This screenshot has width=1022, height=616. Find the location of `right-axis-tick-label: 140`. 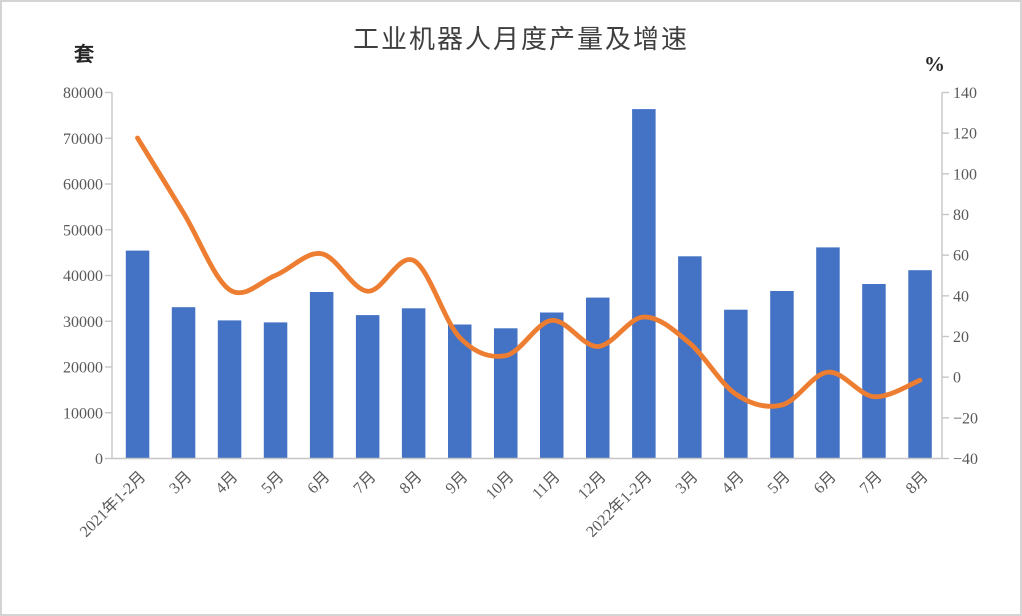

right-axis-tick-label: 140 is located at coordinates (965, 93).